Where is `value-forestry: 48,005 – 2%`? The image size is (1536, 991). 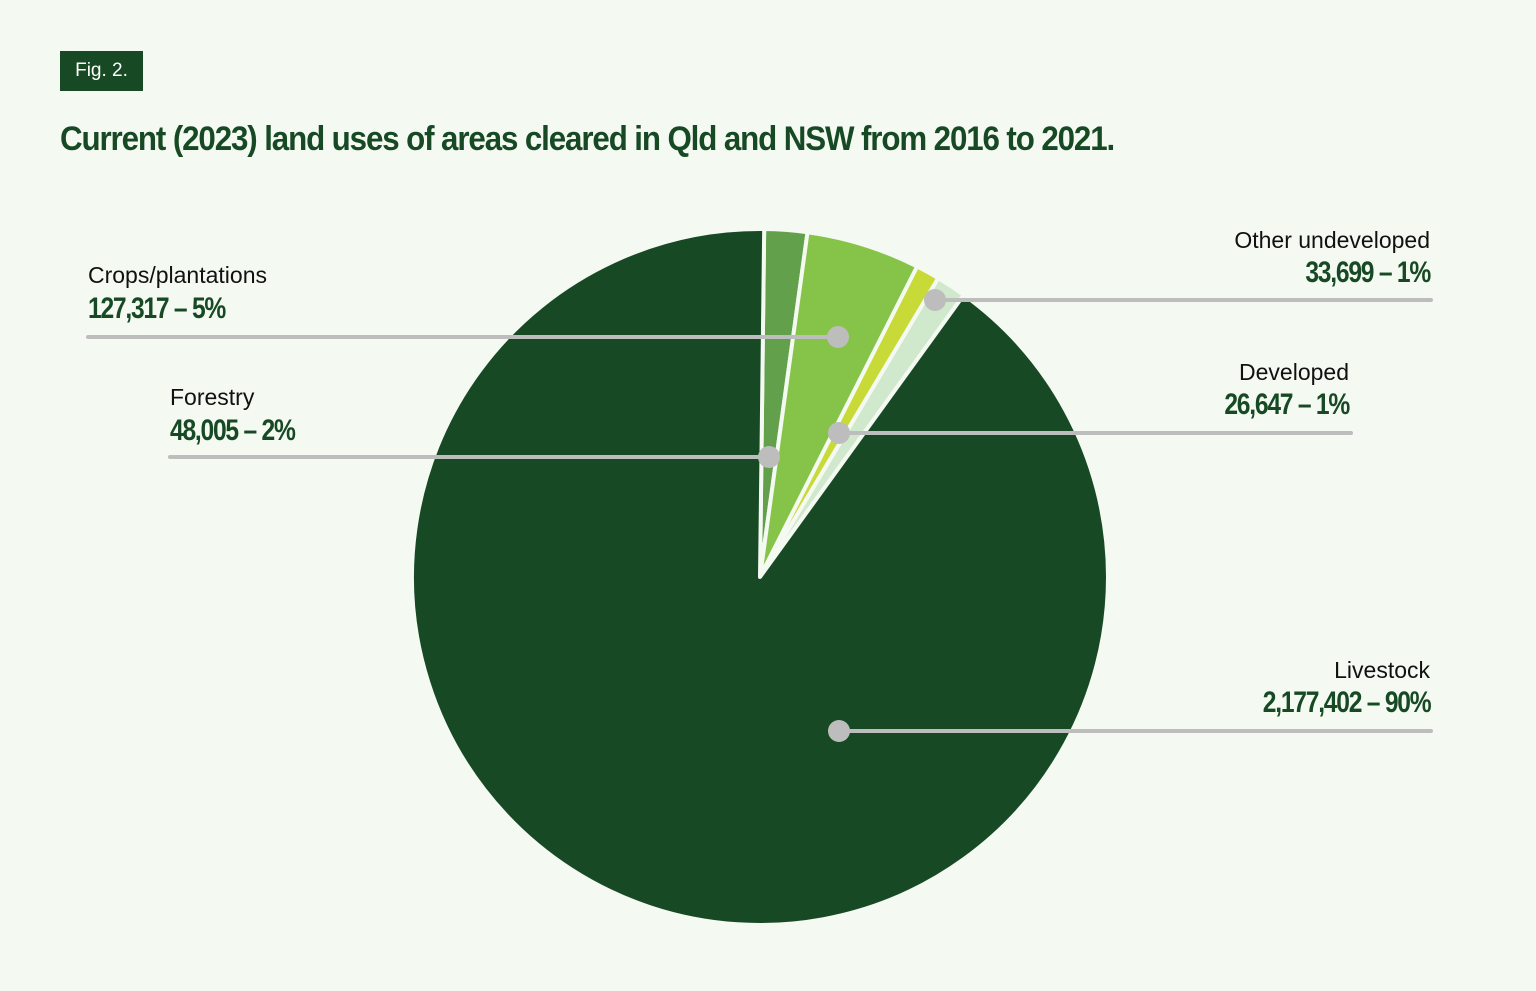
value-forestry: 48,005 – 2% is located at coordinates (233, 430).